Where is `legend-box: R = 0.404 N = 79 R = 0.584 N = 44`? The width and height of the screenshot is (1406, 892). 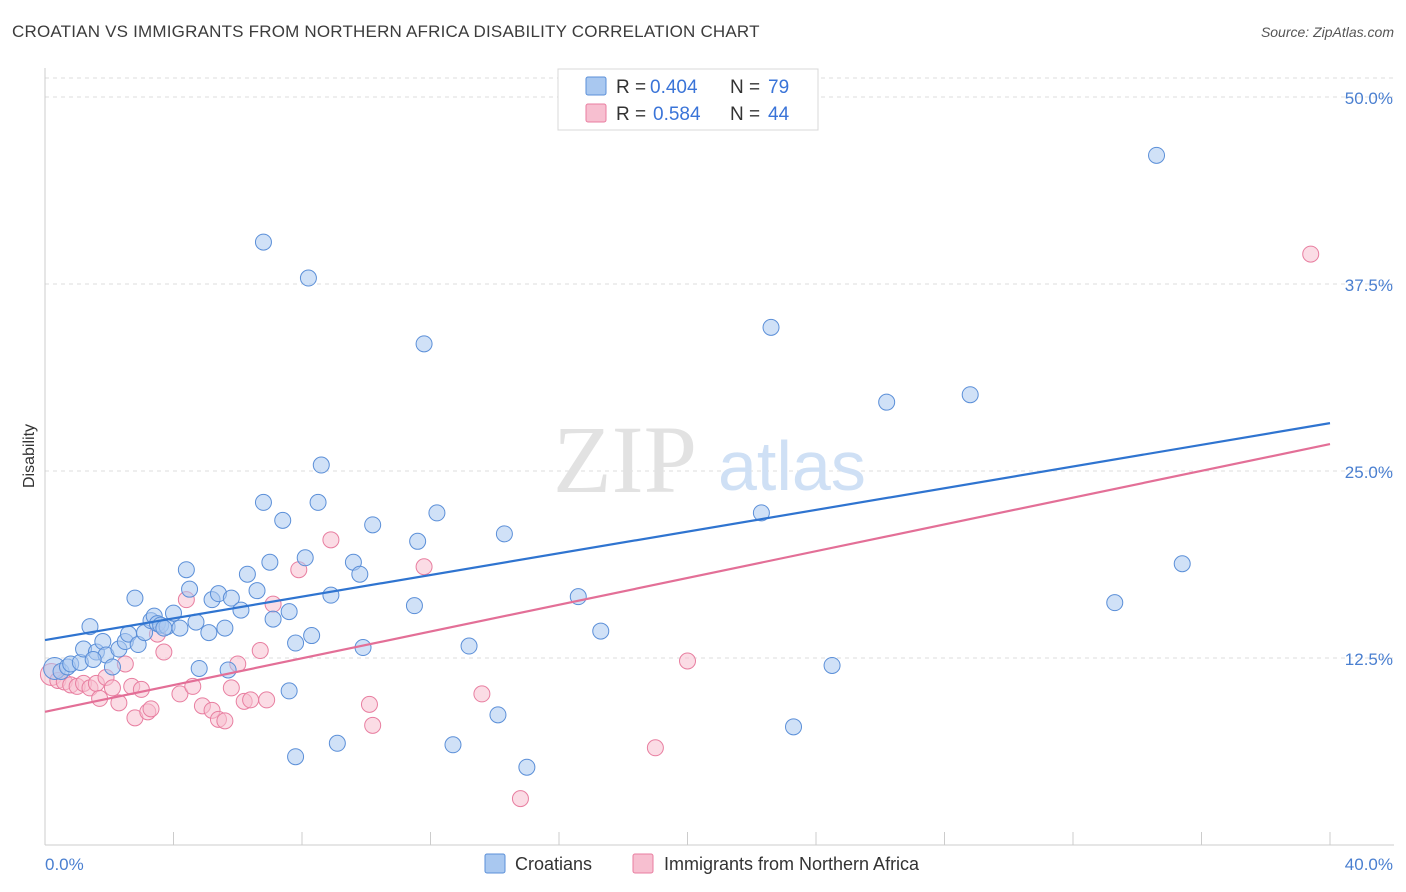 legend-box: R = 0.404 N = 79 R = 0.584 N = 44 is located at coordinates (688, 99).